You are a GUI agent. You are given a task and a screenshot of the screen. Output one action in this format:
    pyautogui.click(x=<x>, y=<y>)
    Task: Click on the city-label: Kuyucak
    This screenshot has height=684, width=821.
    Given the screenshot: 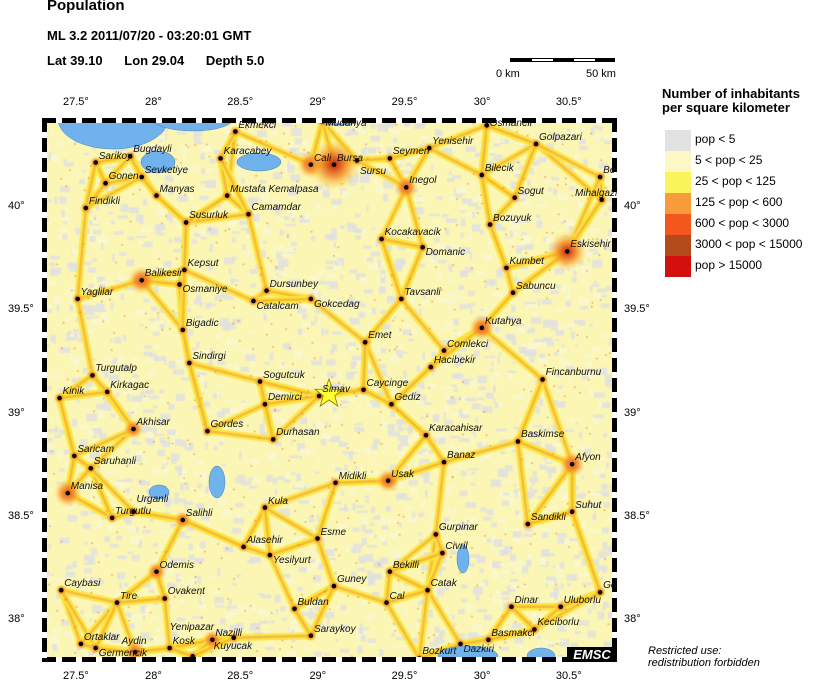 What is the action you would take?
    pyautogui.click(x=233, y=646)
    